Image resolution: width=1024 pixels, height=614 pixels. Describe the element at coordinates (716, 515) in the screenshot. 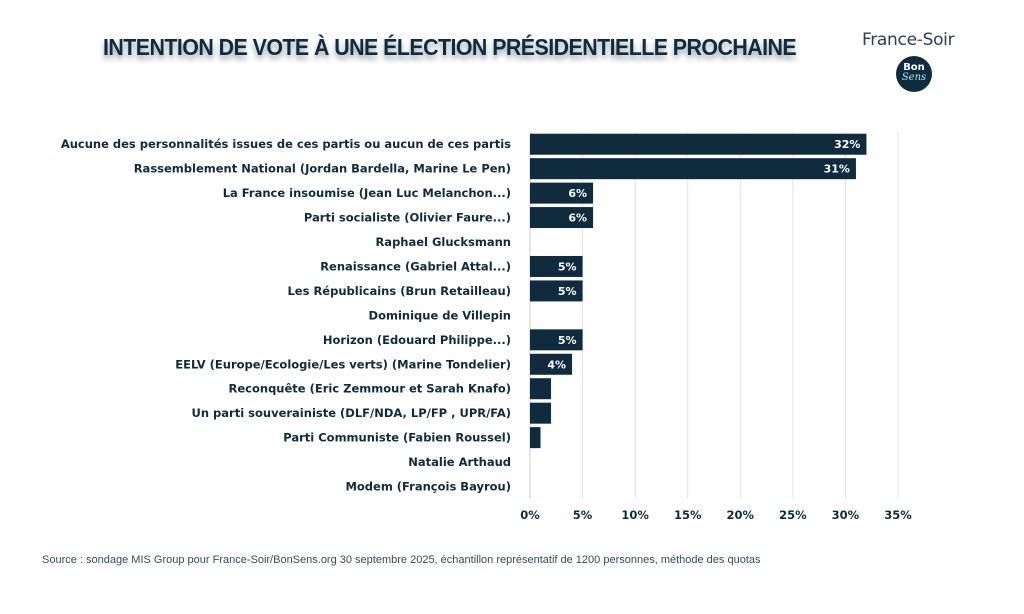

I see `x-tick-labels: 0% 5% 10% 15% 20% 25% 30% 35%` at that location.